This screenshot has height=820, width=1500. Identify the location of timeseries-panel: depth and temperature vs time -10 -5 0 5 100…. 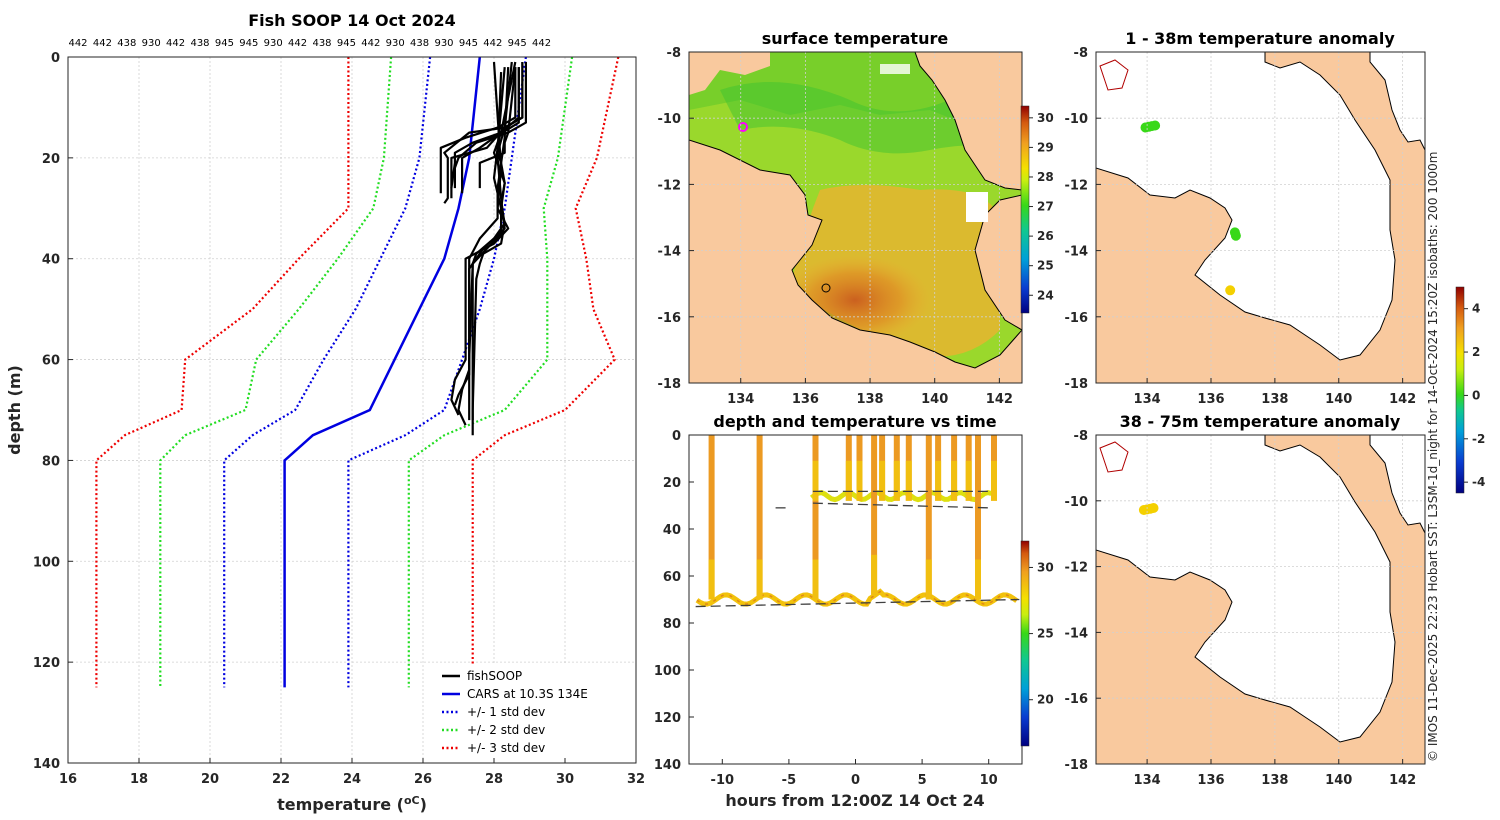
(854, 611).